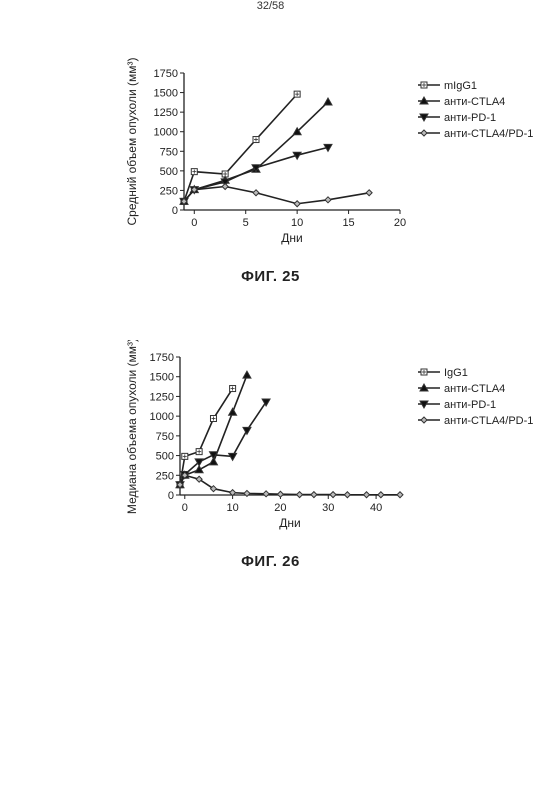 This screenshot has width=541, height=798. Describe the element at coordinates (169, 172) in the screenshot. I see `chart0-y-tick-label: 500` at that location.